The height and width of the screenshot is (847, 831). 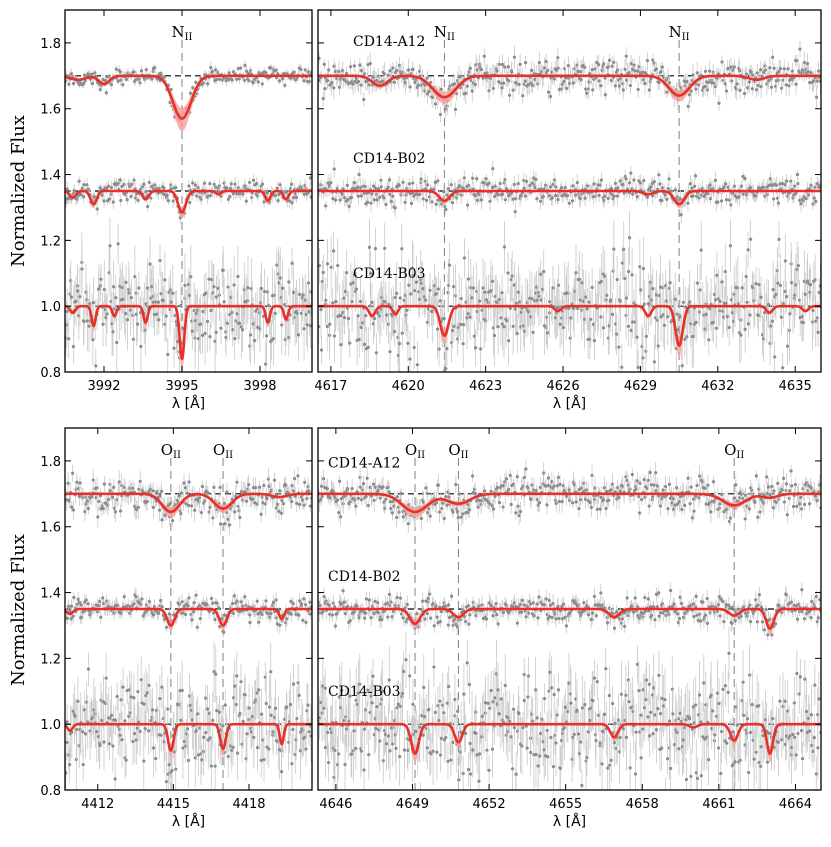 What do you see at coordinates (18, 191) in the screenshot?
I see `y-axis-title-top: Normalized Flux` at bounding box center [18, 191].